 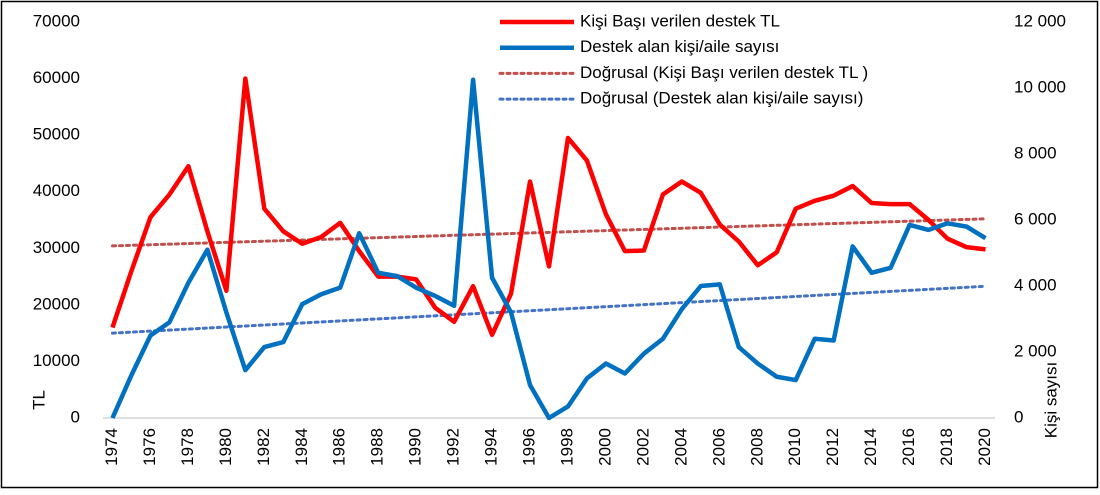 What do you see at coordinates (56, 360) in the screenshot?
I see `y-tick-label: 10000` at bounding box center [56, 360].